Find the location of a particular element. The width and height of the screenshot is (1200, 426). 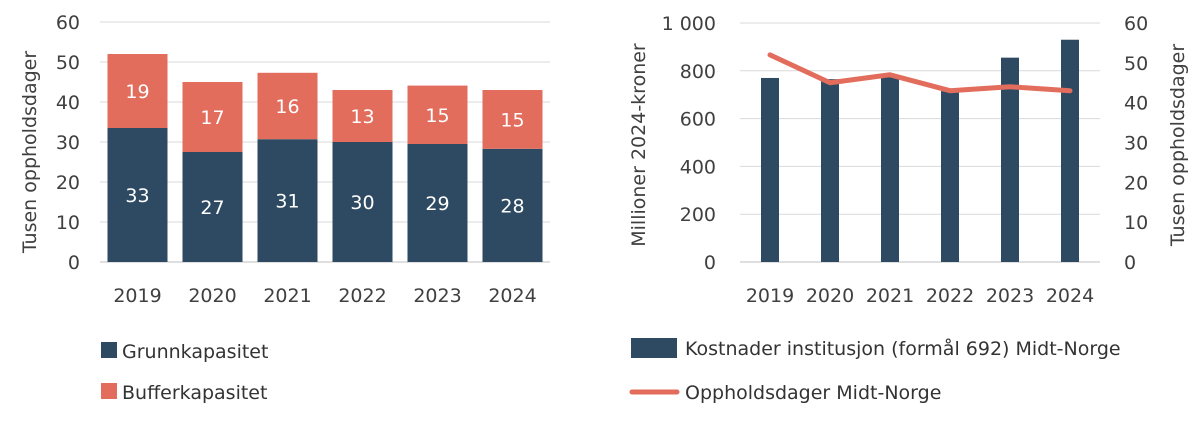

chart2-y-tick-label: 800 is located at coordinates (698, 72).